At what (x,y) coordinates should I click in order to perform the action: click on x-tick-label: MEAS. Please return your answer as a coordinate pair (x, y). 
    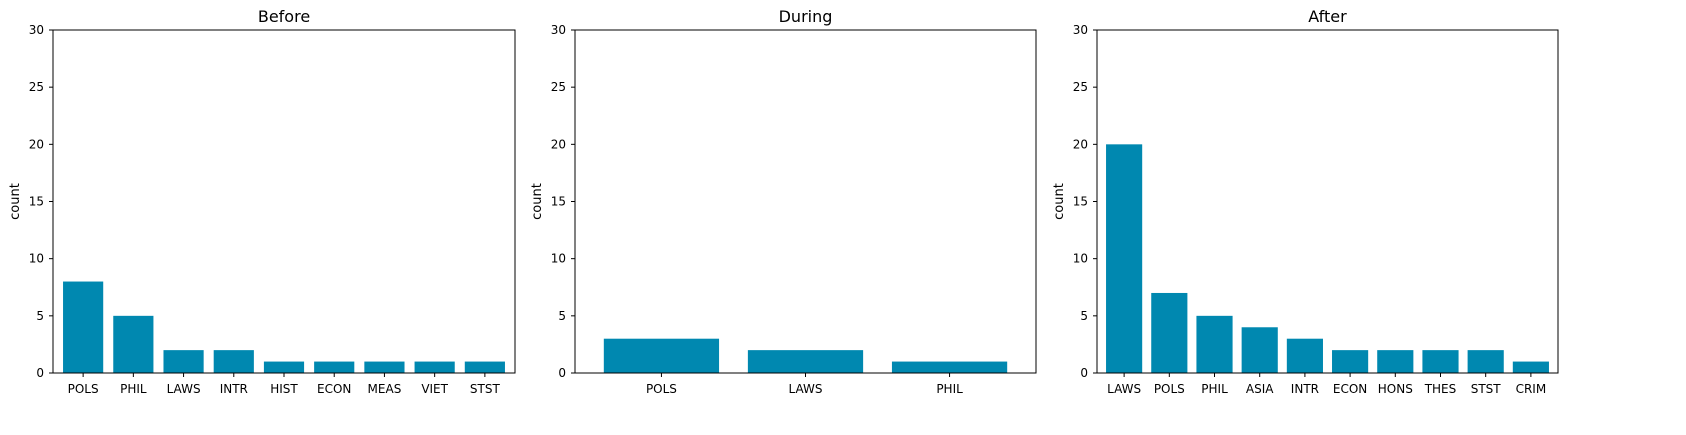
    Looking at the image, I should click on (385, 389).